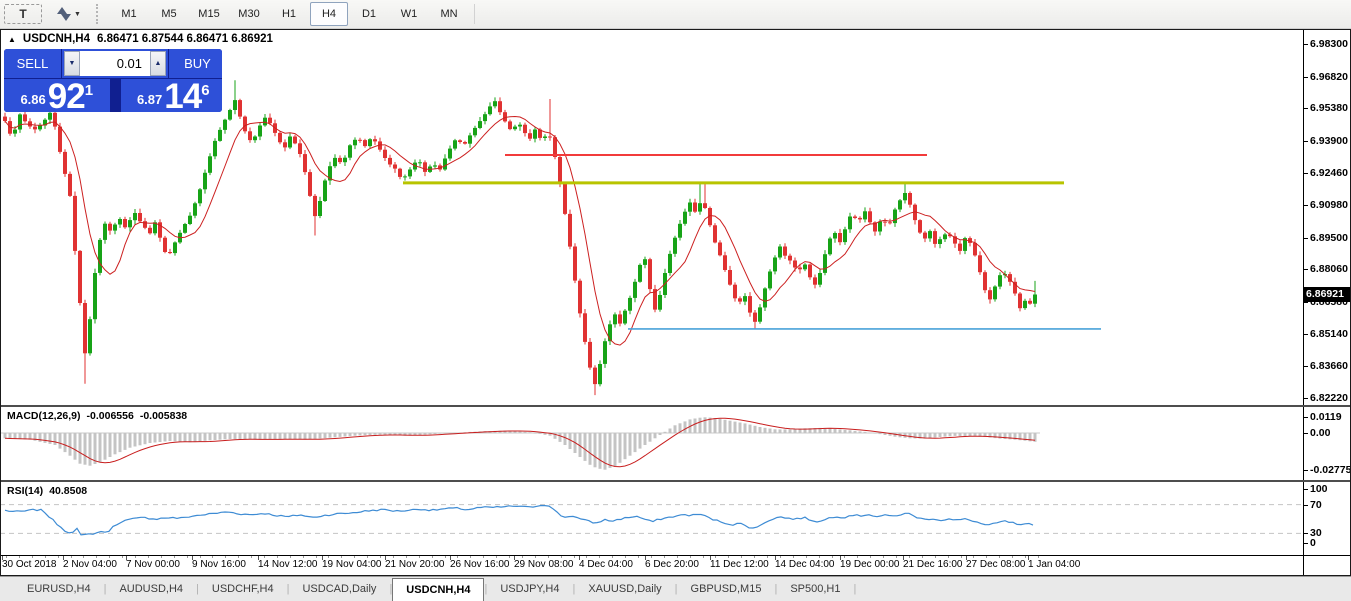  What do you see at coordinates (369, 14) in the screenshot?
I see `timeframe-button-d1: D1` at bounding box center [369, 14].